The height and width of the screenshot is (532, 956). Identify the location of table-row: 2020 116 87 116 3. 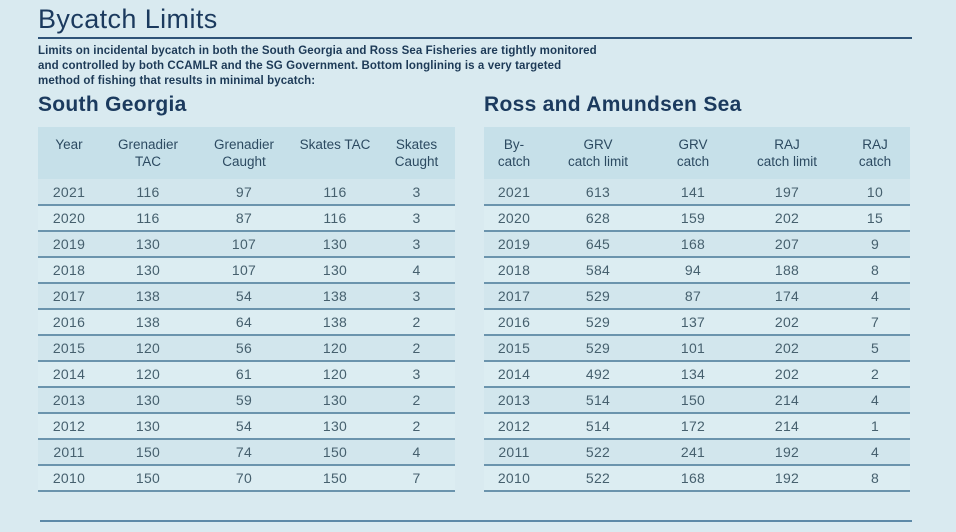
(246, 218).